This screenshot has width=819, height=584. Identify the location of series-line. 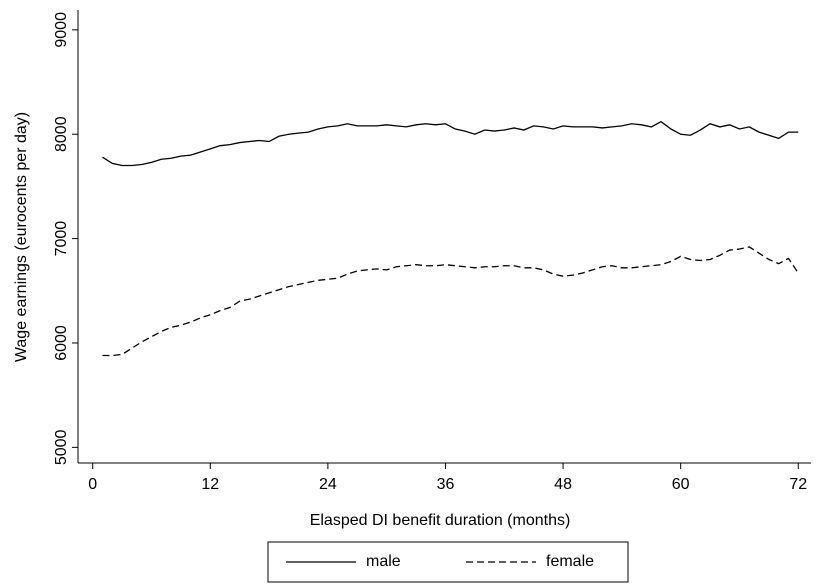
(450, 143).